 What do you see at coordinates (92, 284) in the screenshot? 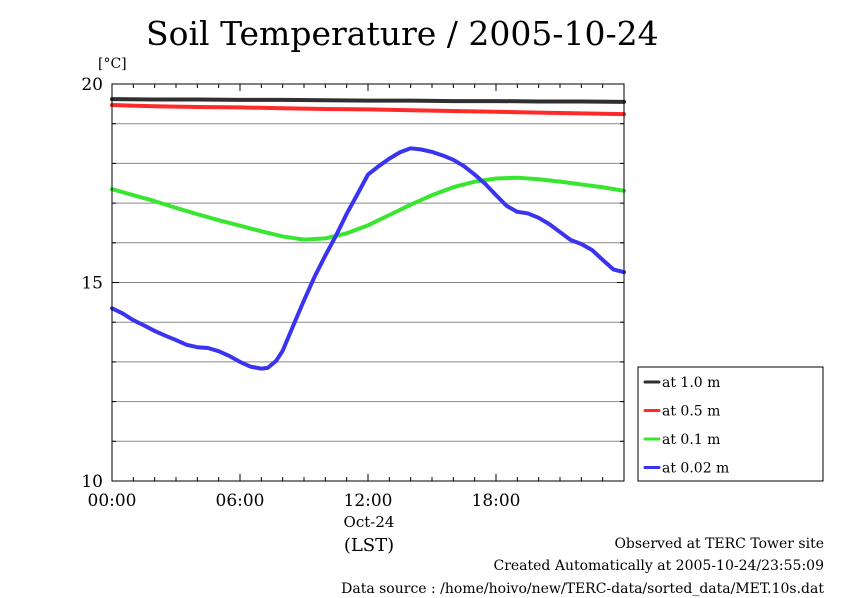
I see `y-tick-label: 15` at bounding box center [92, 284].